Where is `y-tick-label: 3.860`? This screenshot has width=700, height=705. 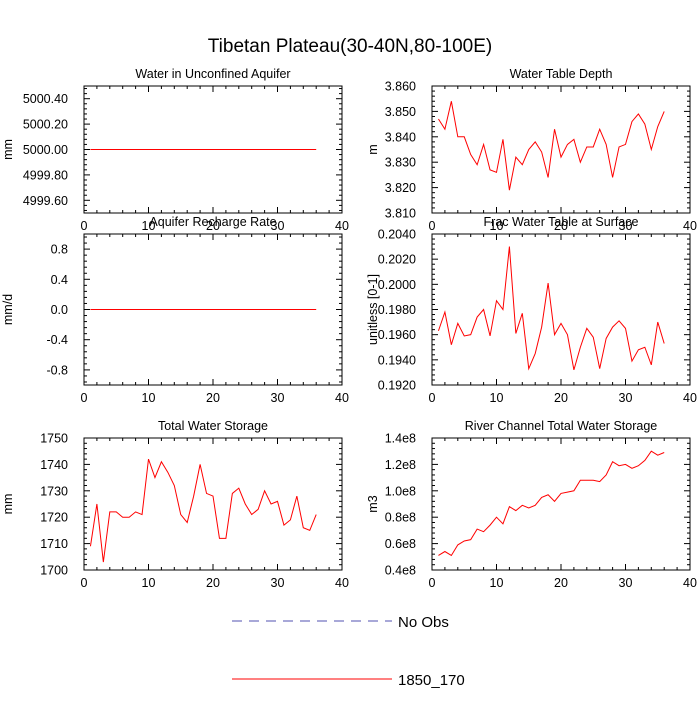 y-tick-label: 3.860 is located at coordinates (400, 87).